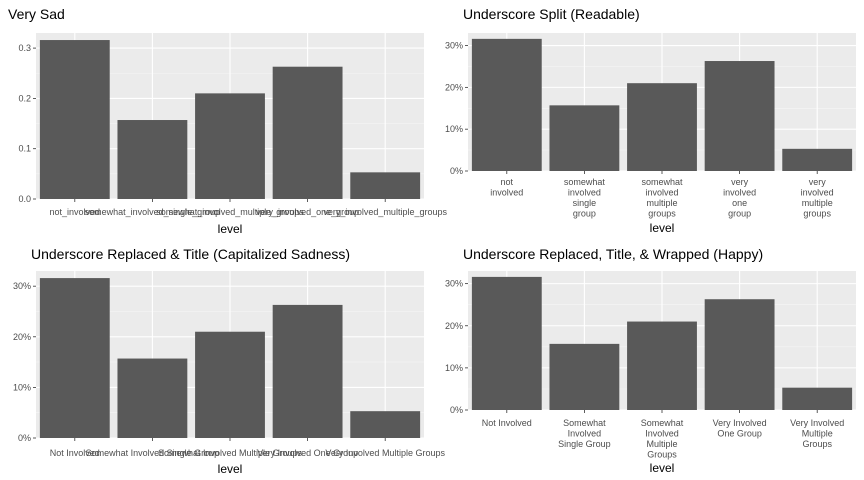  What do you see at coordinates (585, 198) in the screenshot?
I see `x-tick-label: somewhat involved single group` at bounding box center [585, 198].